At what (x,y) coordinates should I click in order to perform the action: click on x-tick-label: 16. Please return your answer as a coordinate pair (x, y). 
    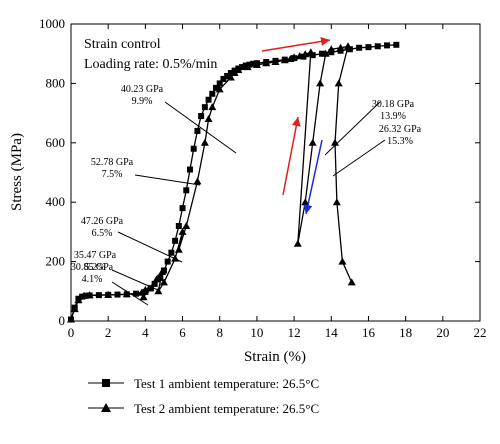
    Looking at the image, I should click on (369, 332).